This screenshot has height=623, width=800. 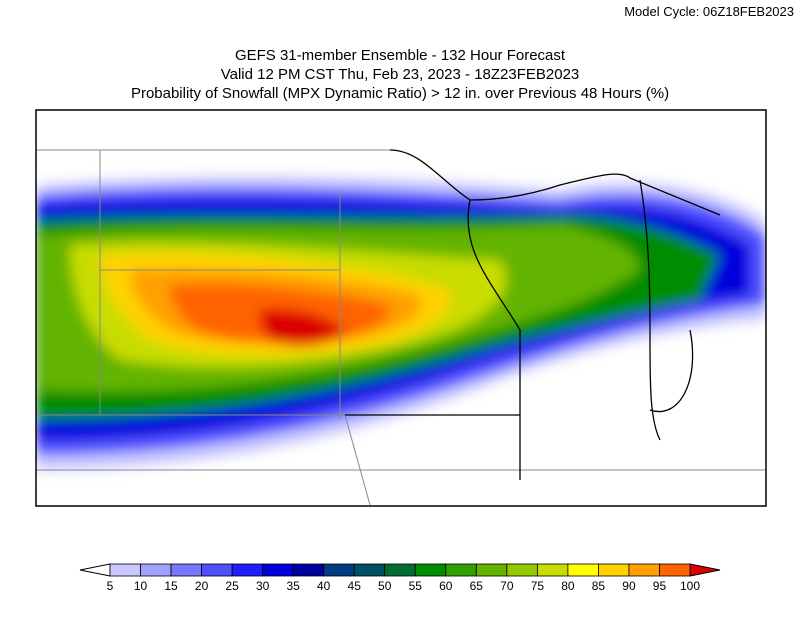 I want to click on colorbar-label: 15, so click(x=171, y=586).